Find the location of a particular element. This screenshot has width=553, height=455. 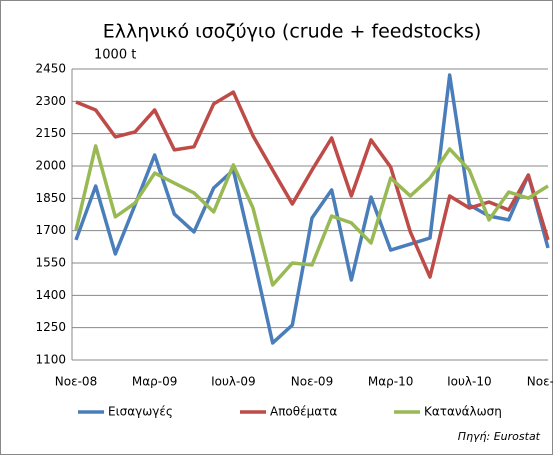

legend-label: Εισαγωγές is located at coordinates (140, 412).